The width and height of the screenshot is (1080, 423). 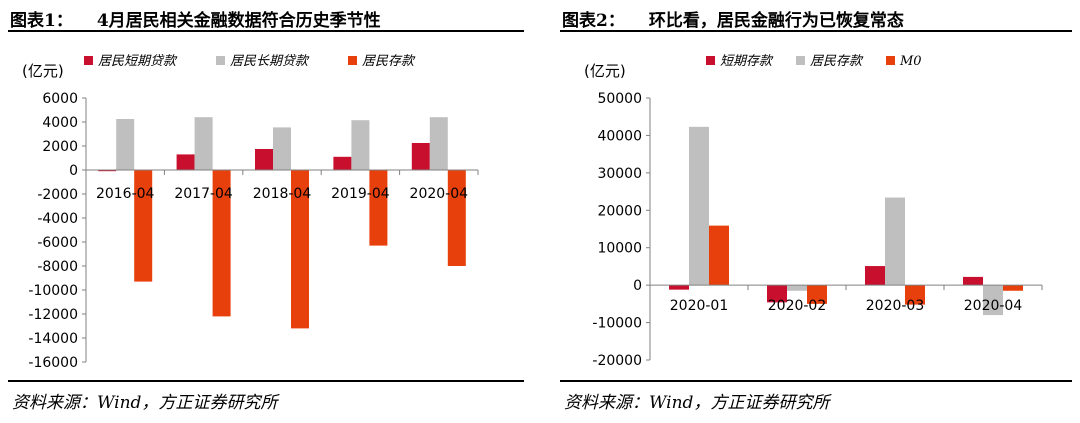 What do you see at coordinates (60, 147) in the screenshot?
I see `y-tick-label: 2000` at bounding box center [60, 147].